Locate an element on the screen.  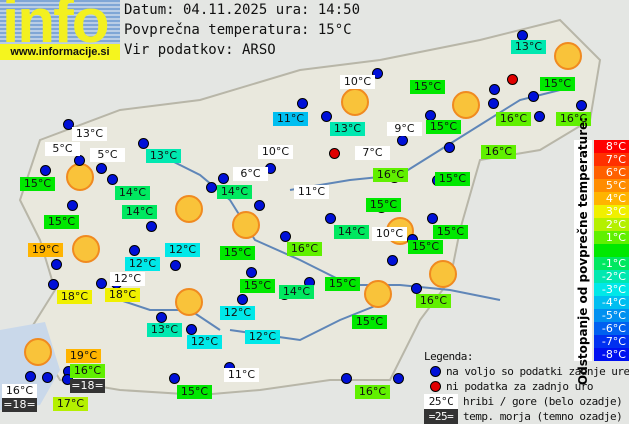
station-temperature: 6°C is located at coordinates (250, 174).